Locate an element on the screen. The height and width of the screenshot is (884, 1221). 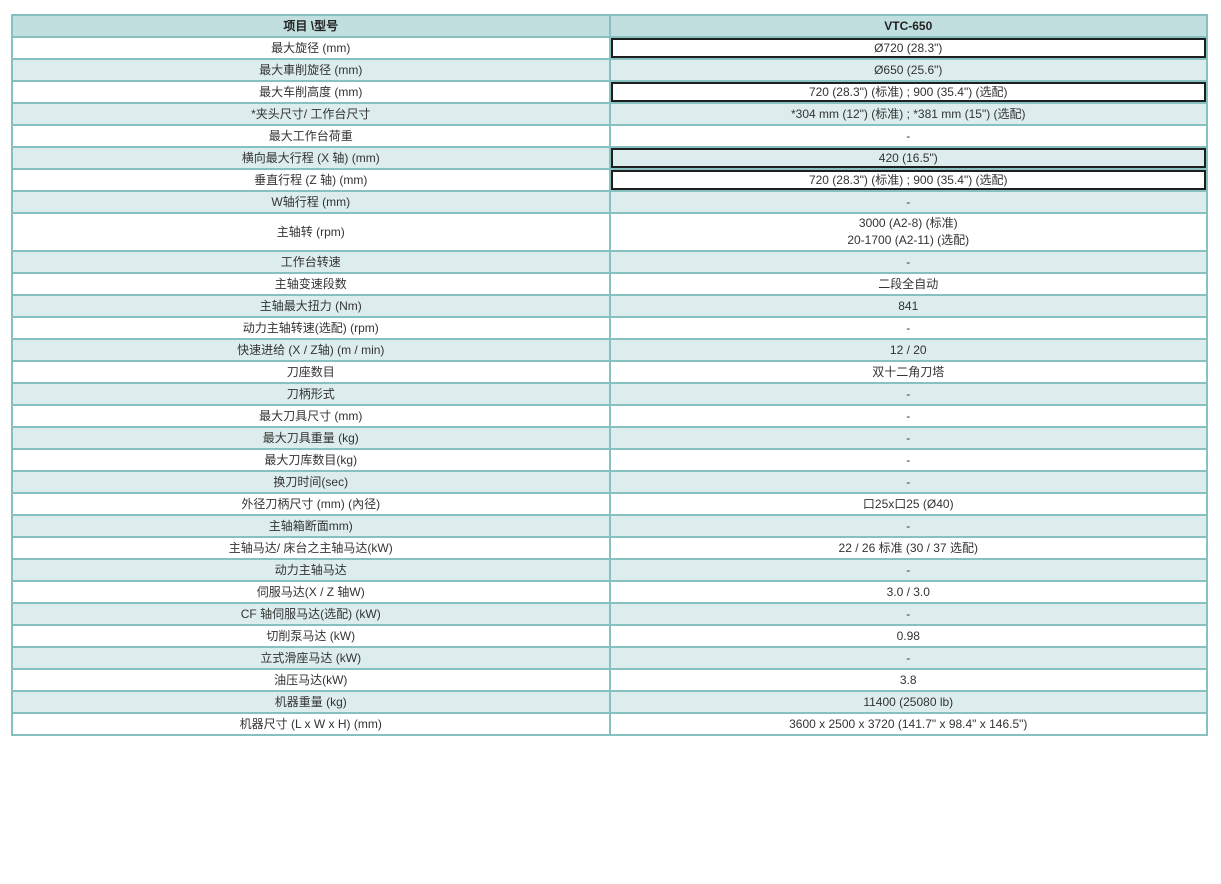
spec-label: 垂直行程 (Z 轴) (mm) is located at coordinates (311, 180).